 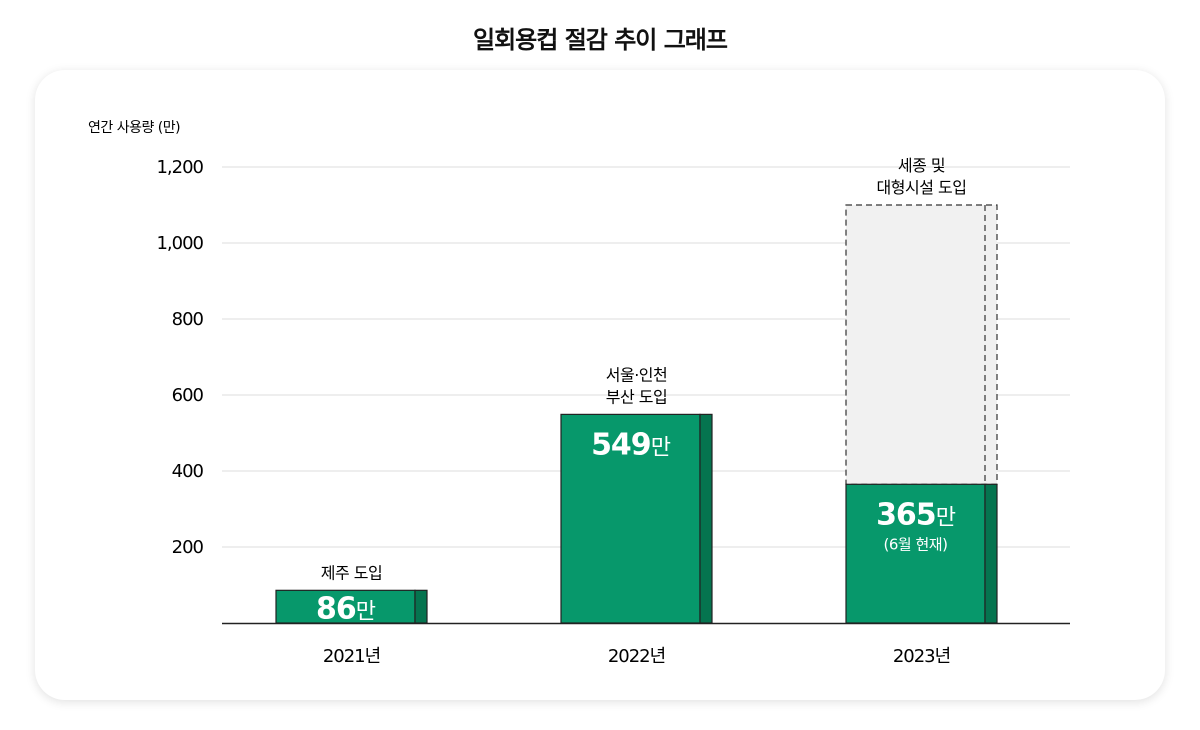 What do you see at coordinates (188, 471) in the screenshot?
I see `y-tick-label: 400` at bounding box center [188, 471].